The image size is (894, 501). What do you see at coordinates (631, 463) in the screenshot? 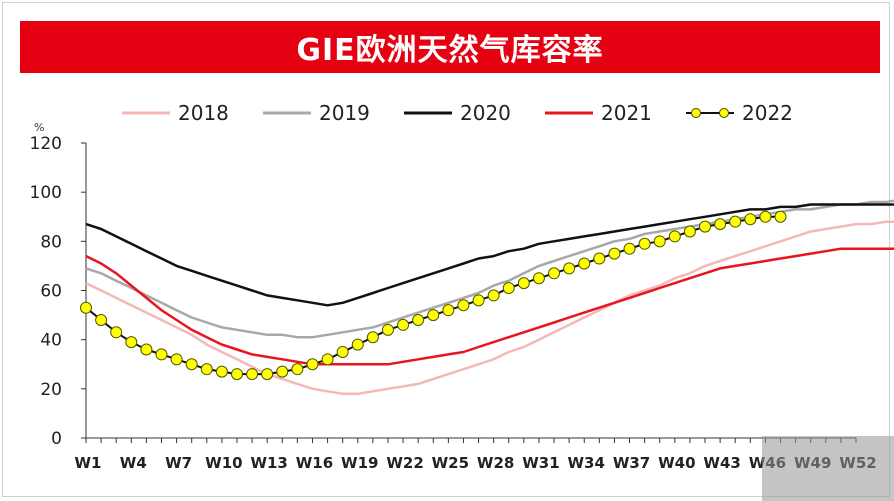
I see `x-tick-label-W37: W37` at bounding box center [631, 463].